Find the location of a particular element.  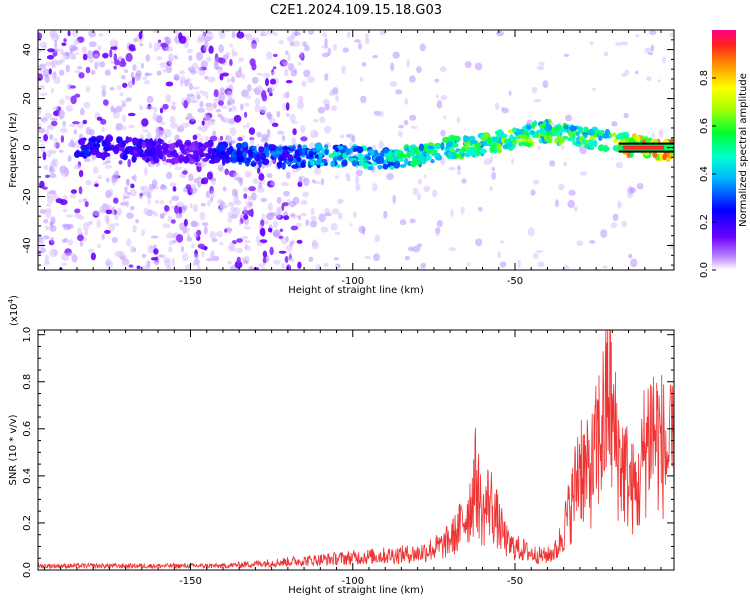

x-tick-label: -50 is located at coordinates (515, 281).